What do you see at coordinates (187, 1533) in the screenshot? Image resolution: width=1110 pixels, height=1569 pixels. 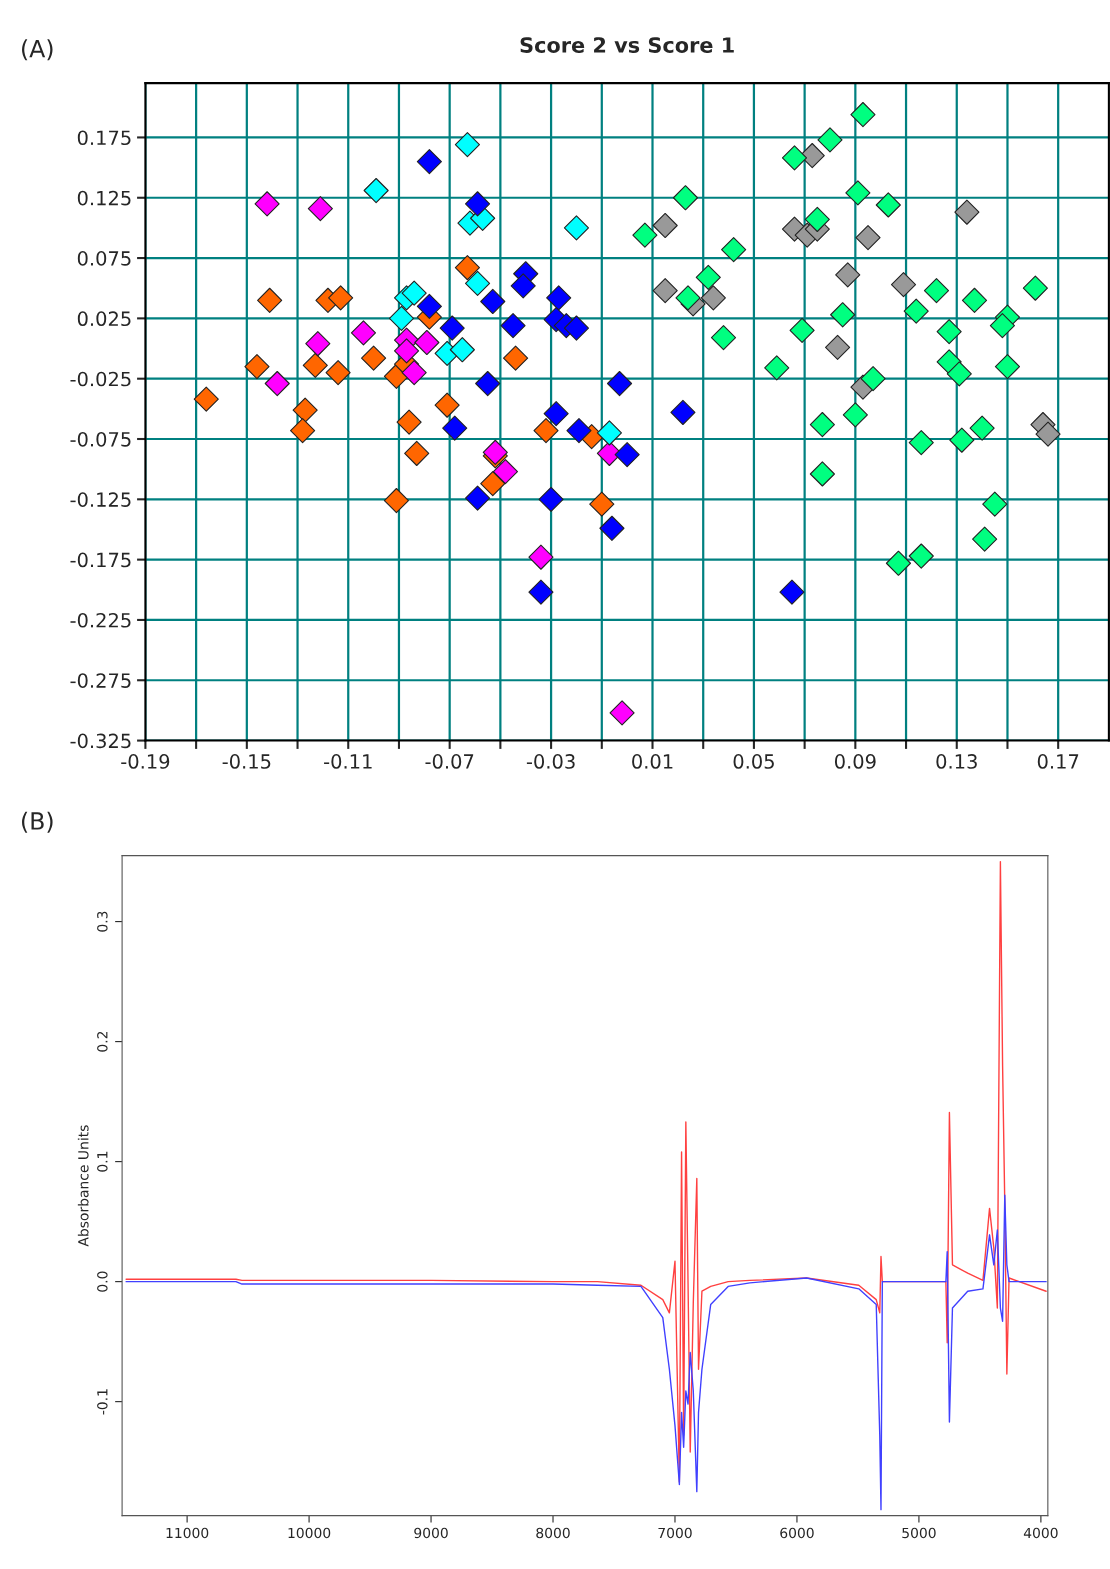 I see `x-tick-label: 11000` at bounding box center [187, 1533].